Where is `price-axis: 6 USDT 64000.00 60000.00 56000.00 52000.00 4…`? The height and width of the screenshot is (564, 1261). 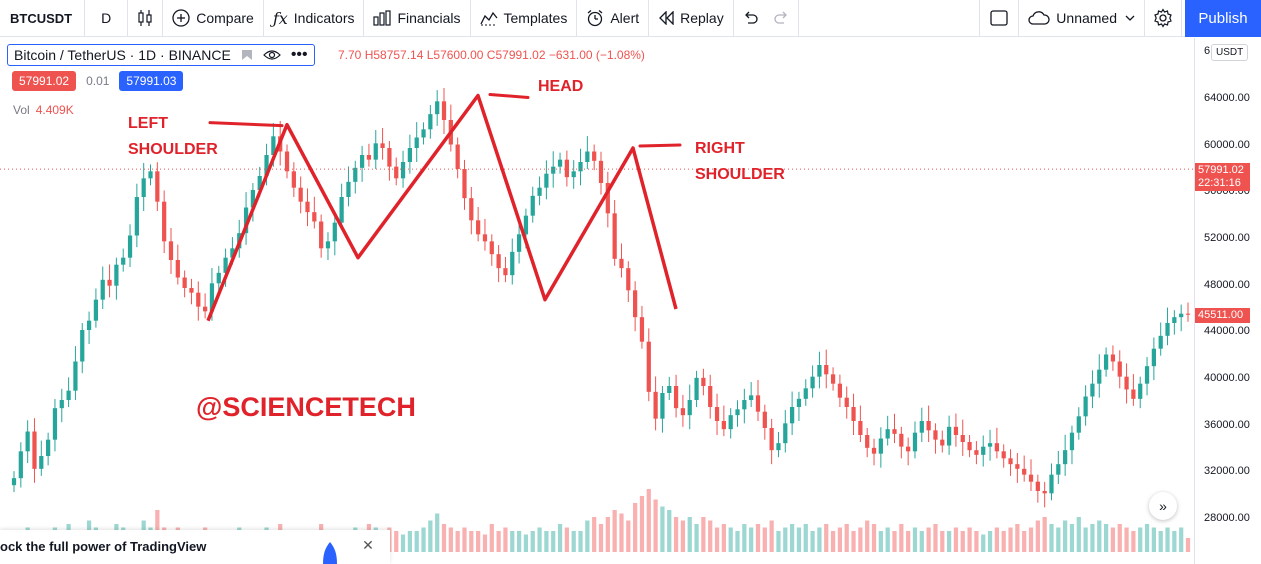 price-axis: 6 USDT 64000.00 60000.00 56000.00 52000.00 4… is located at coordinates (1227, 301).